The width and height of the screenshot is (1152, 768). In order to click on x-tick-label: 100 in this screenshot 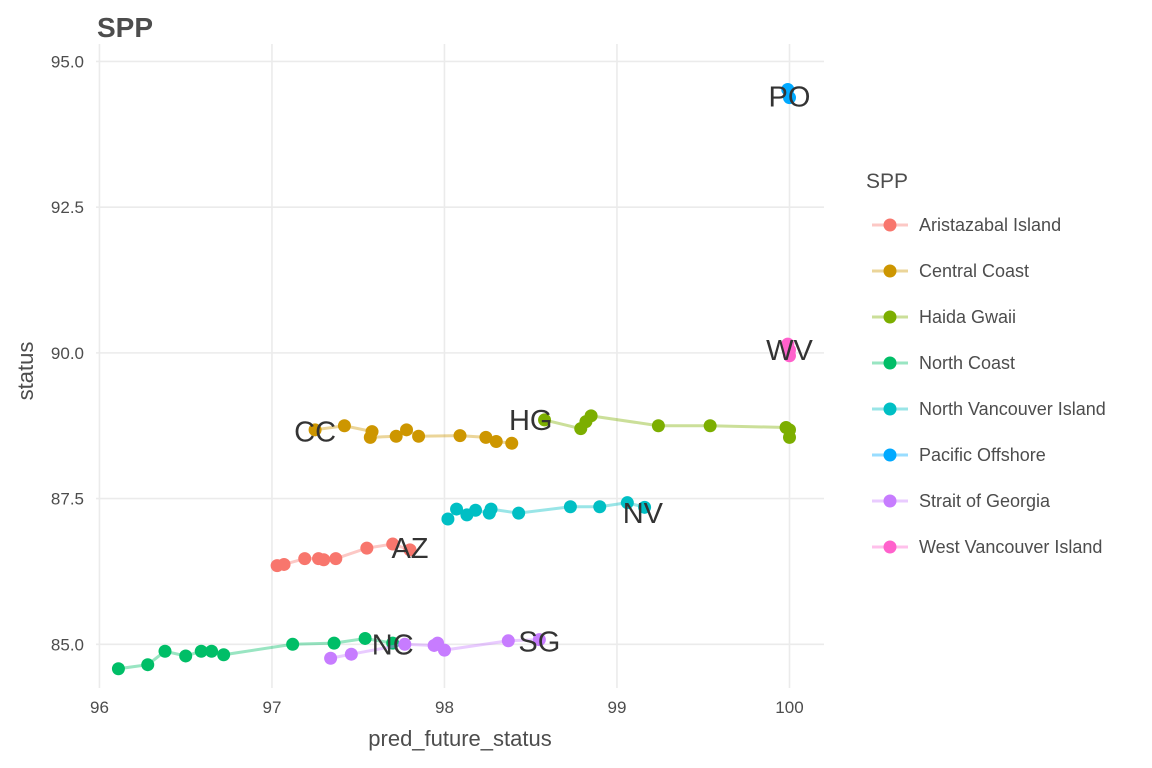, I will do `click(789, 707)`.